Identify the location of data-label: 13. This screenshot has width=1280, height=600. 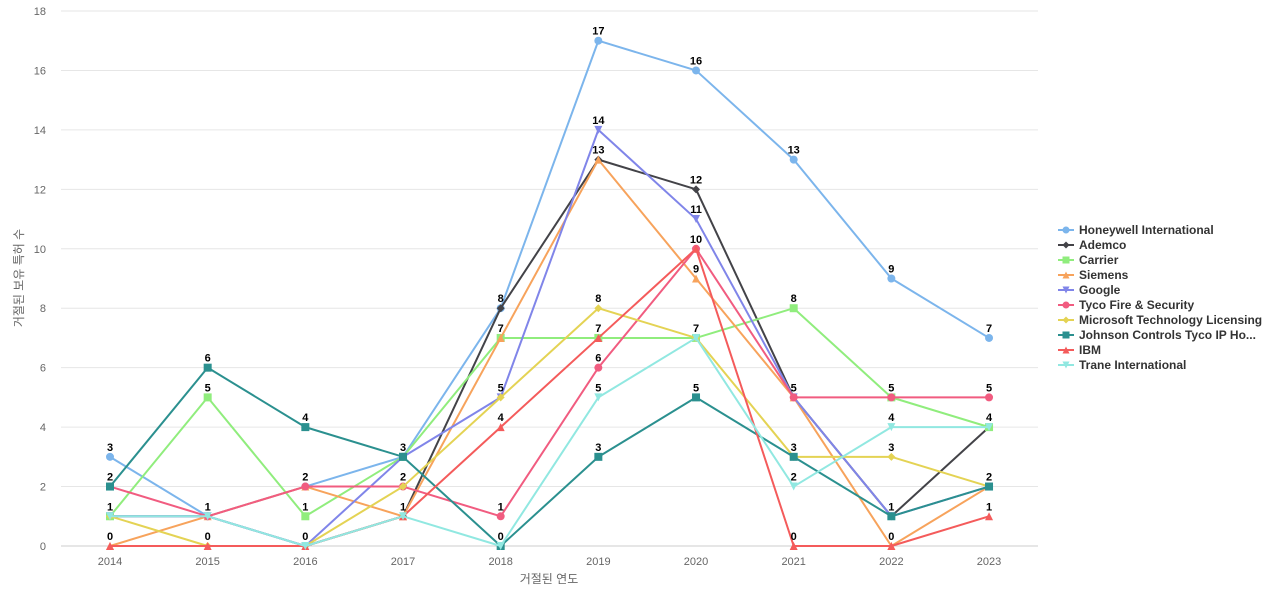
(794, 151).